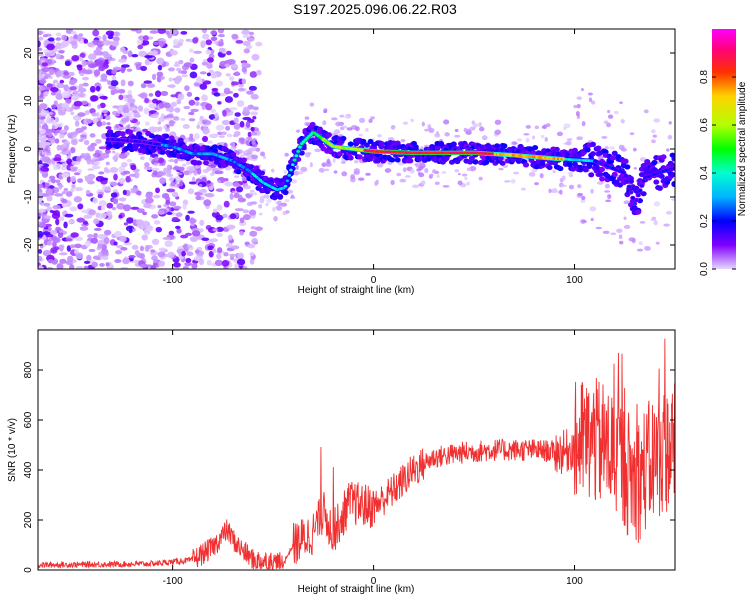 The width and height of the screenshot is (750, 600). What do you see at coordinates (28, 519) in the screenshot?
I see `y-tick-label: 200` at bounding box center [28, 519].